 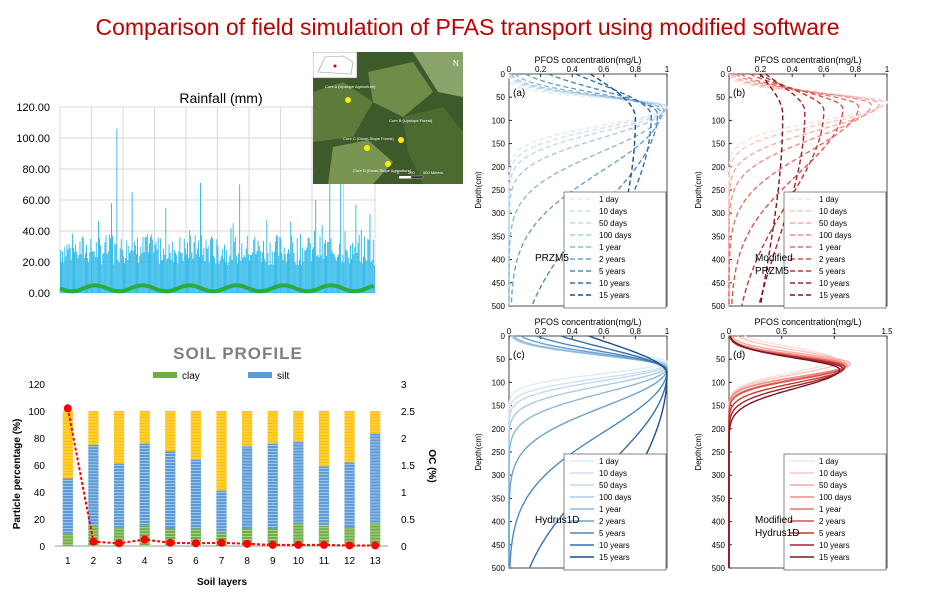 I want to click on profile-d-y-tick-9: 450, so click(x=719, y=545).